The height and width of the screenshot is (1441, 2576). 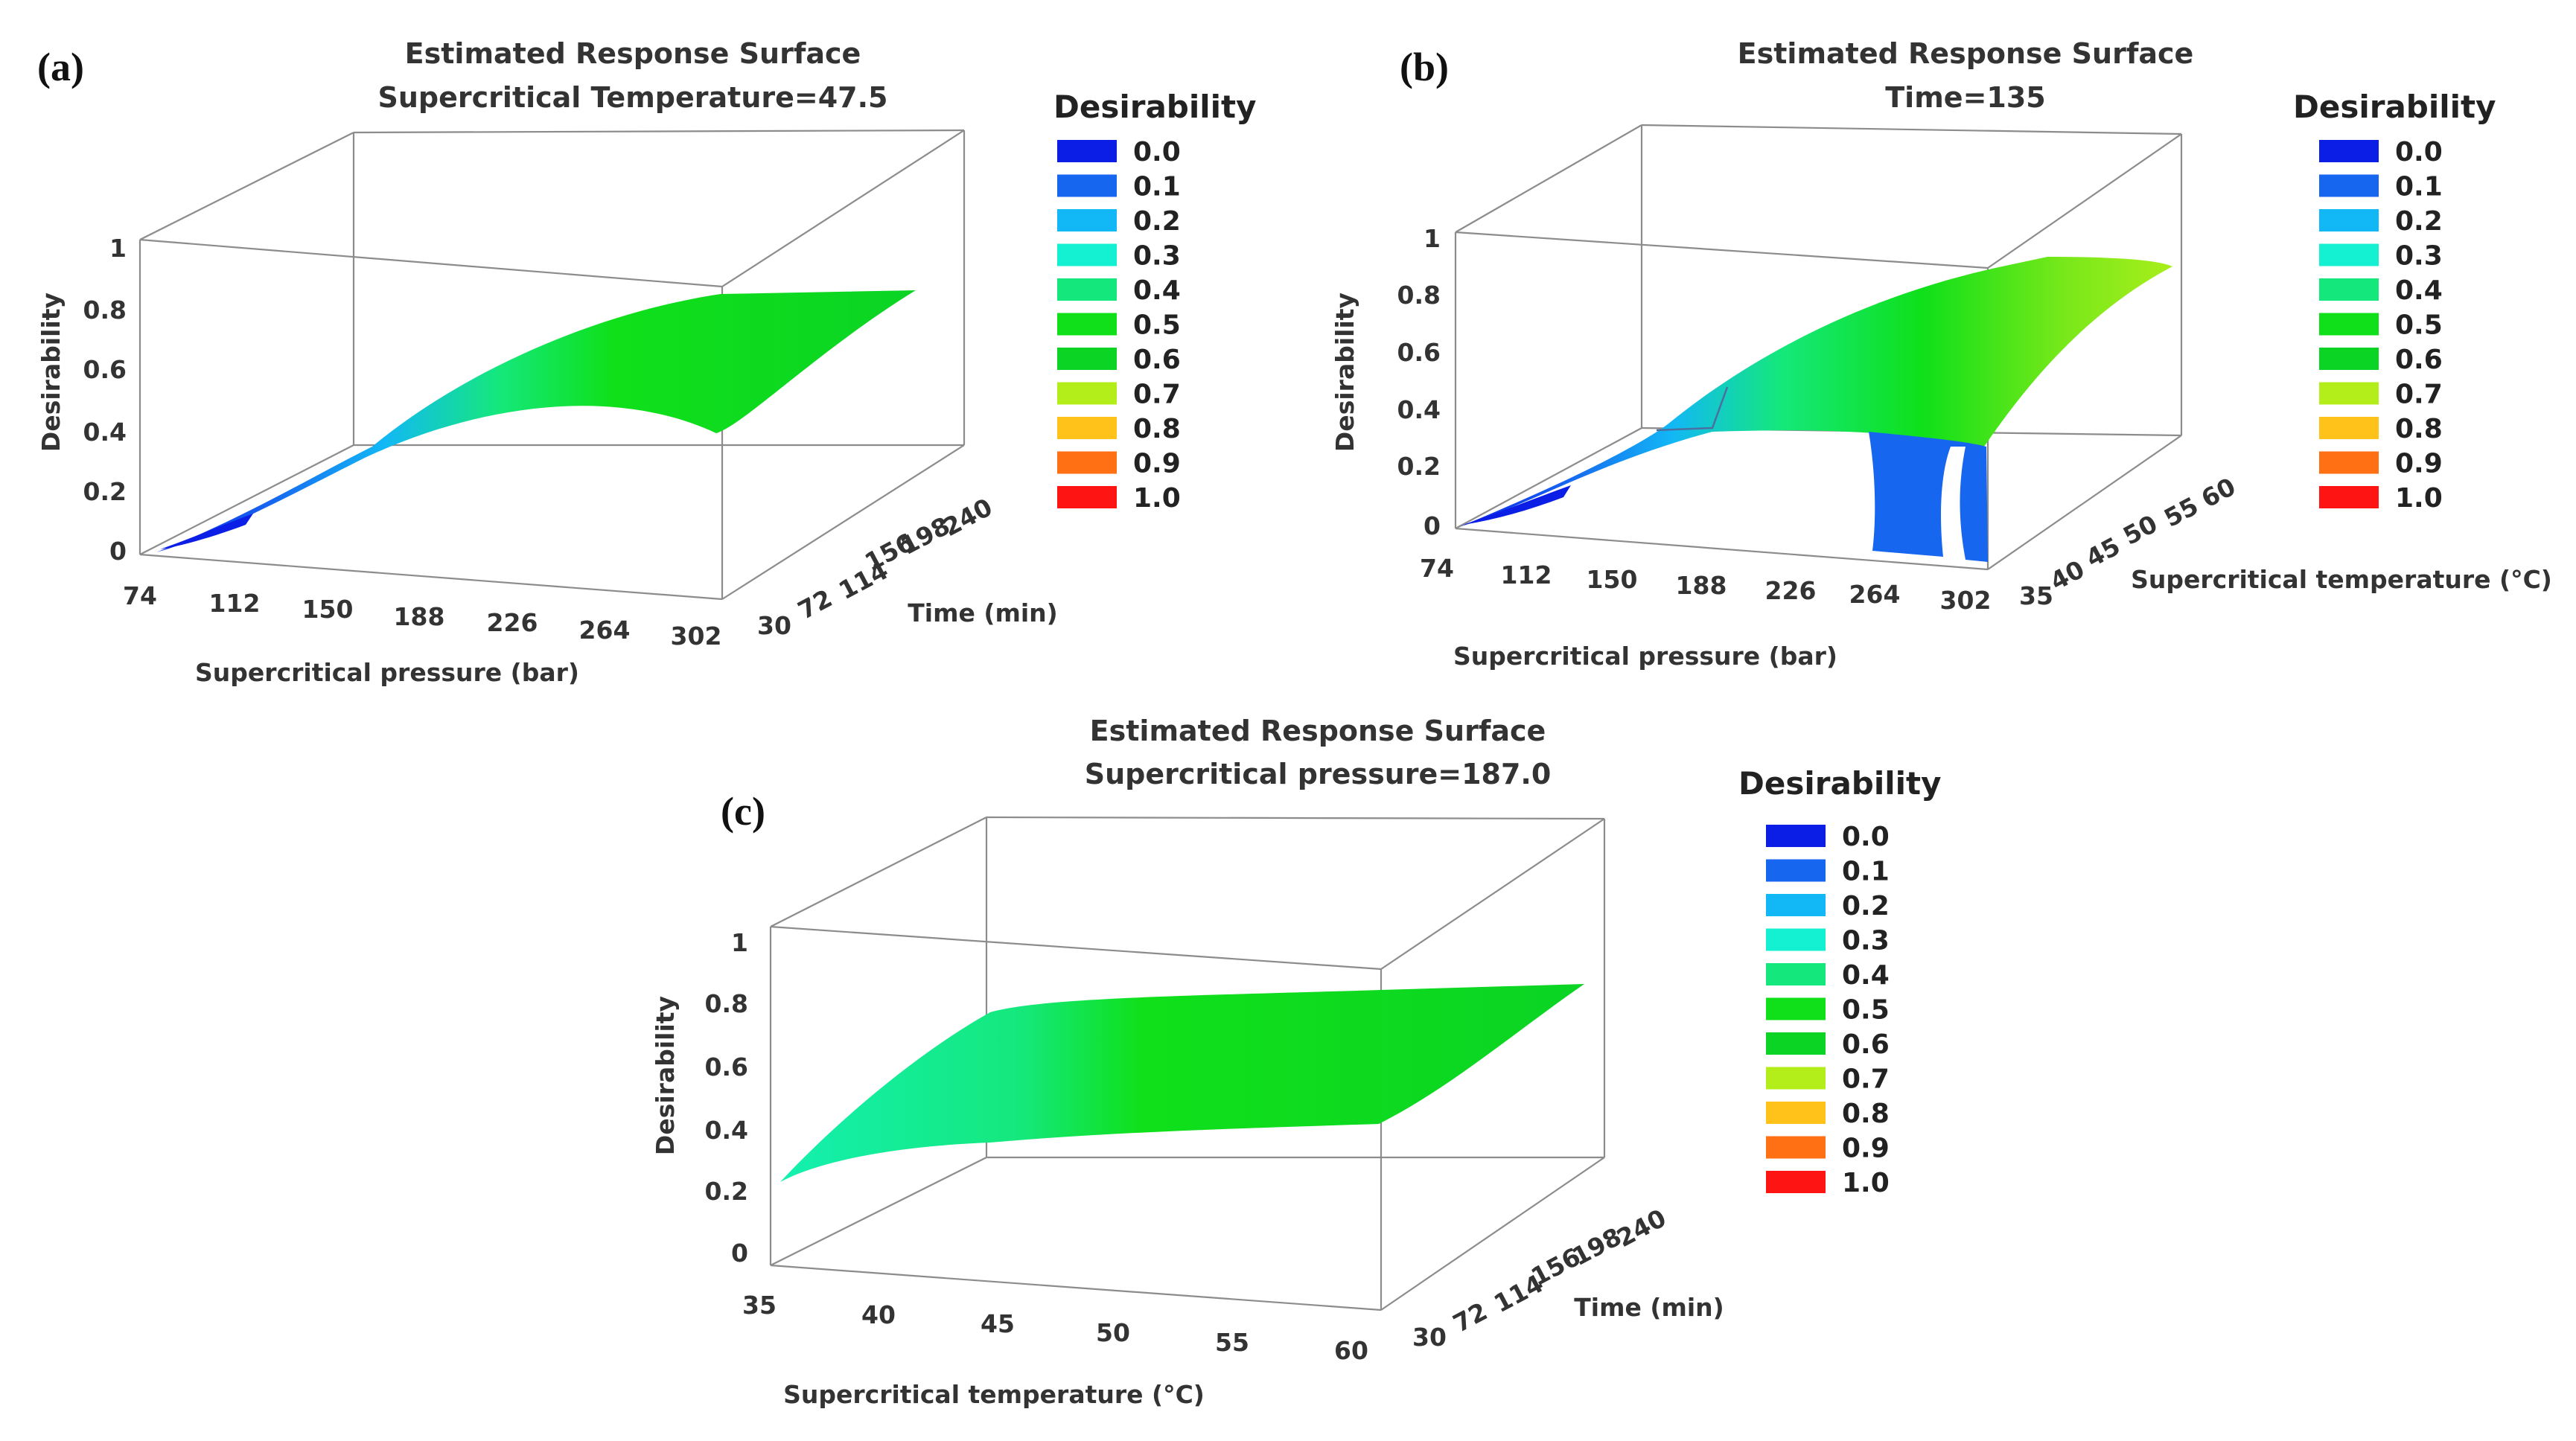 What do you see at coordinates (206, 531) in the screenshot?
I see `panel-a-surface-shadow` at bounding box center [206, 531].